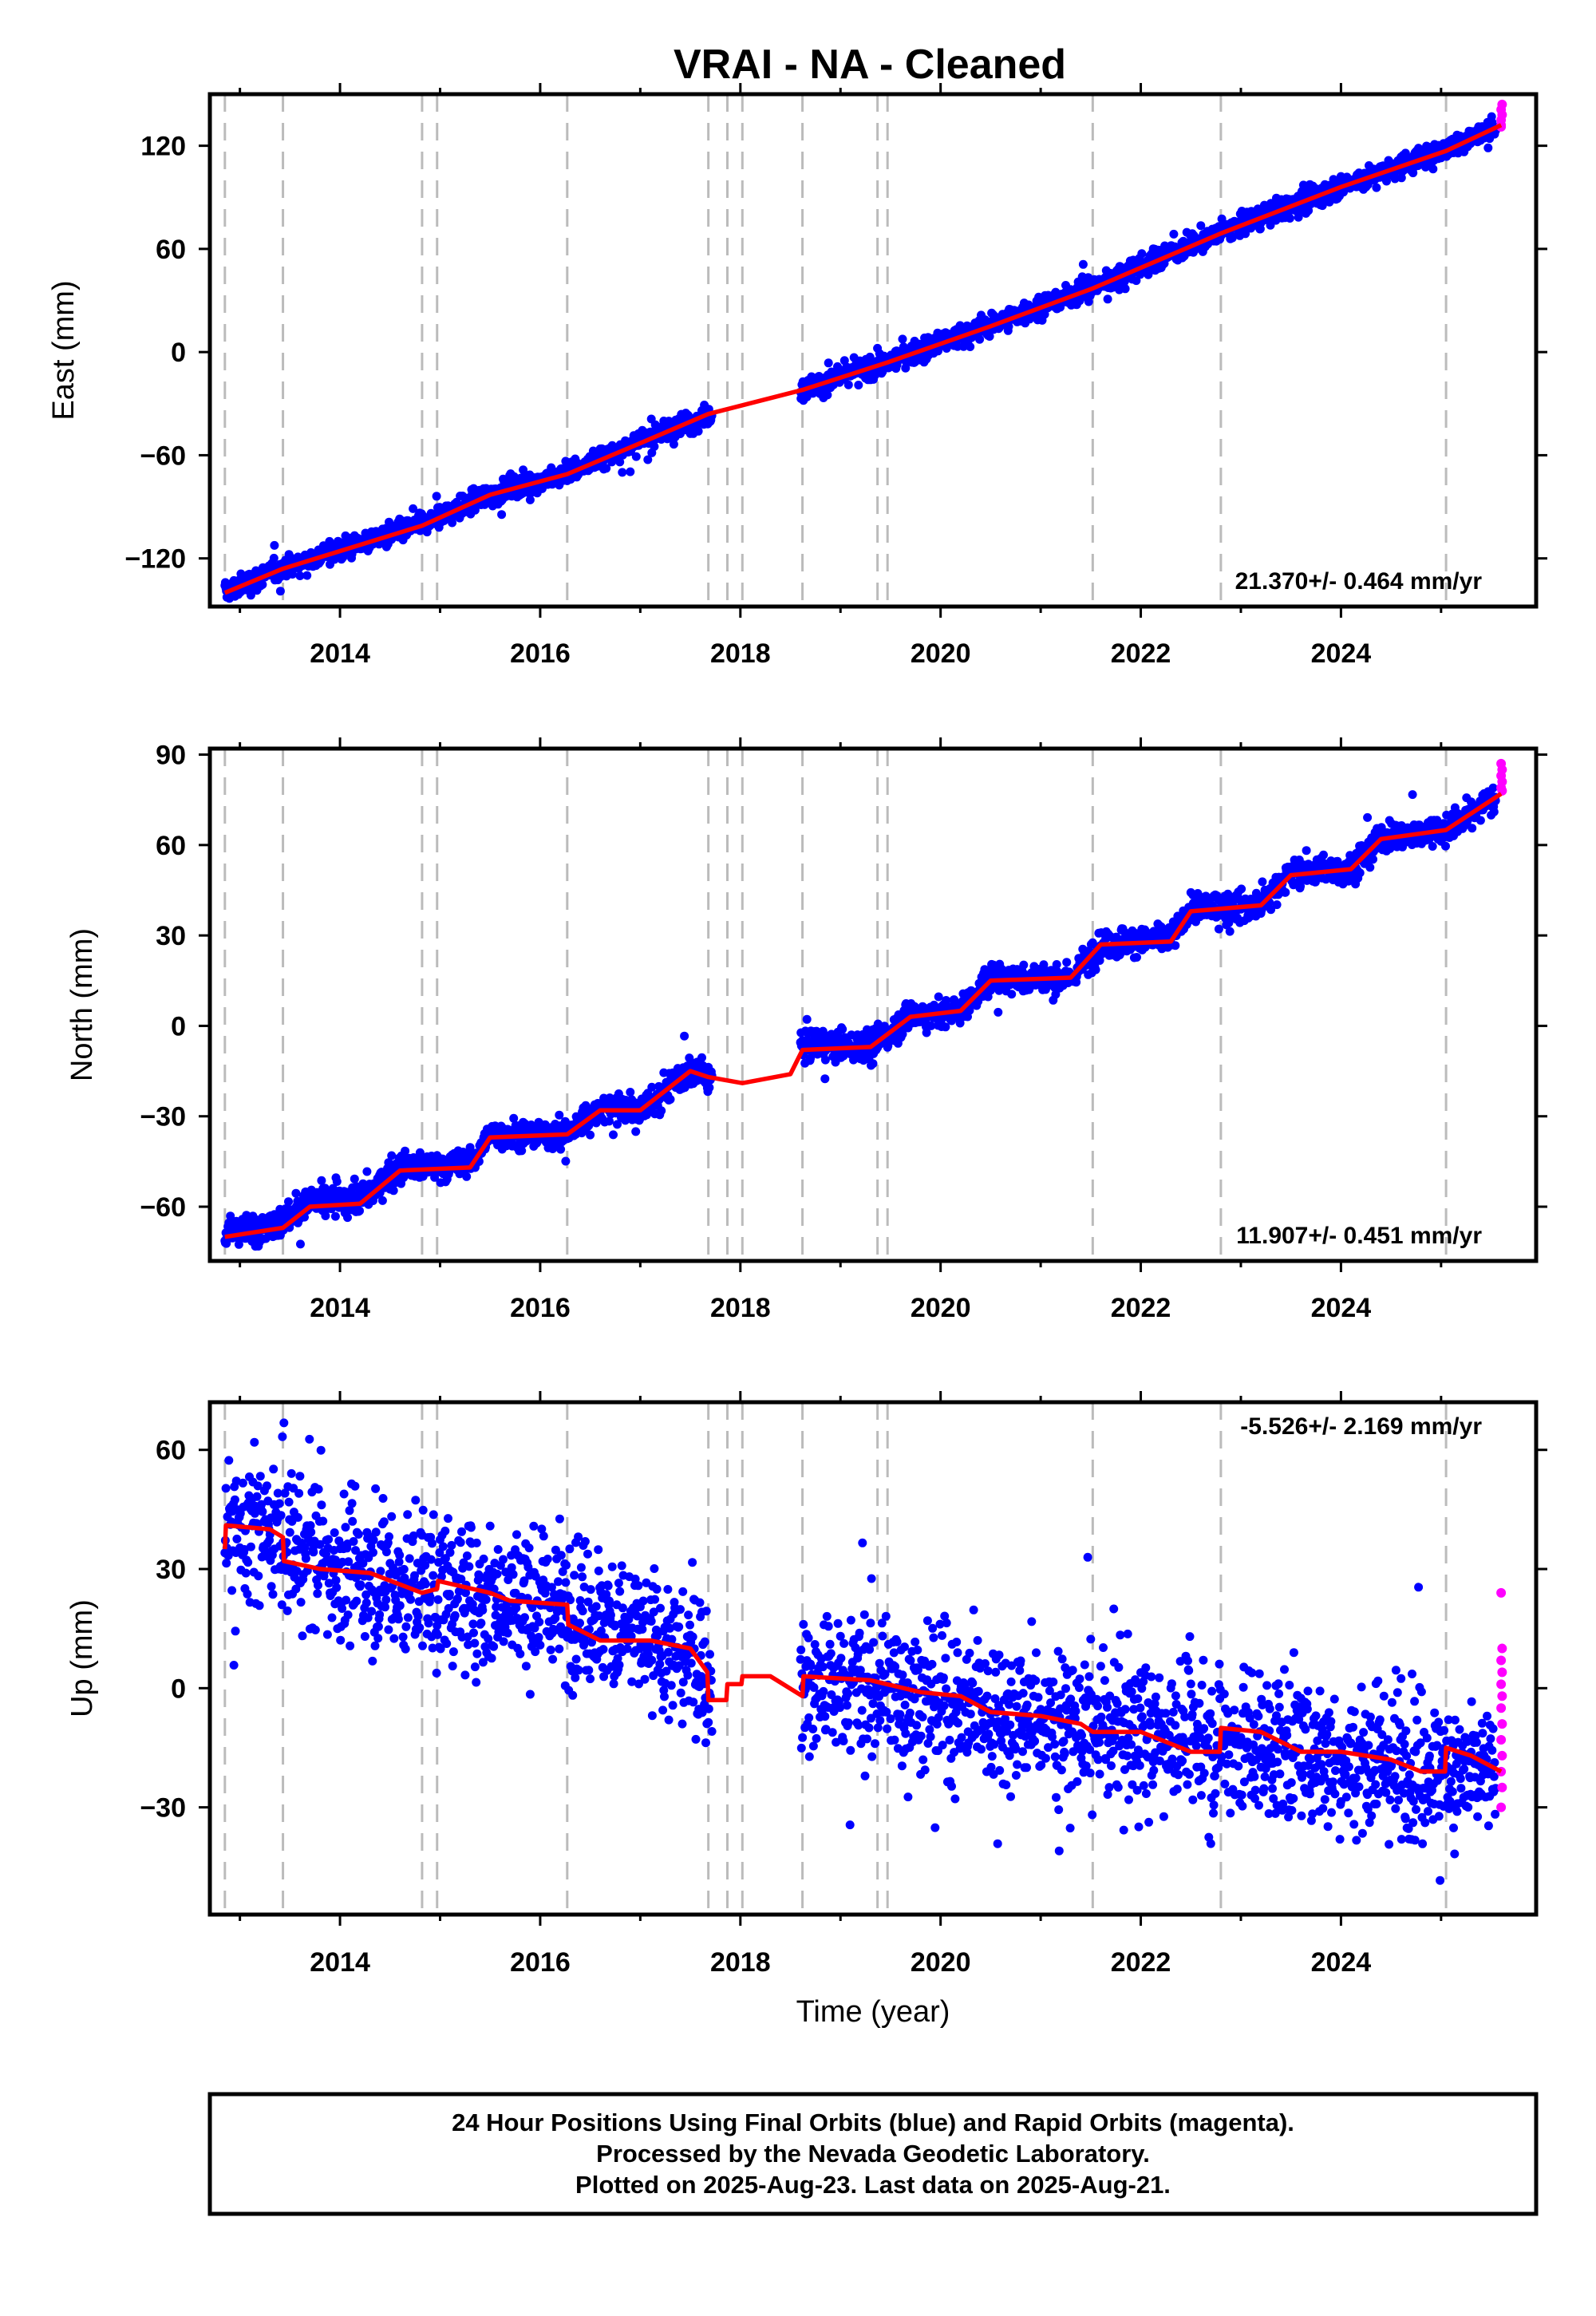 The image size is (1596, 2316). What do you see at coordinates (1502, 104) in the screenshot?
I see `rapid-point` at bounding box center [1502, 104].